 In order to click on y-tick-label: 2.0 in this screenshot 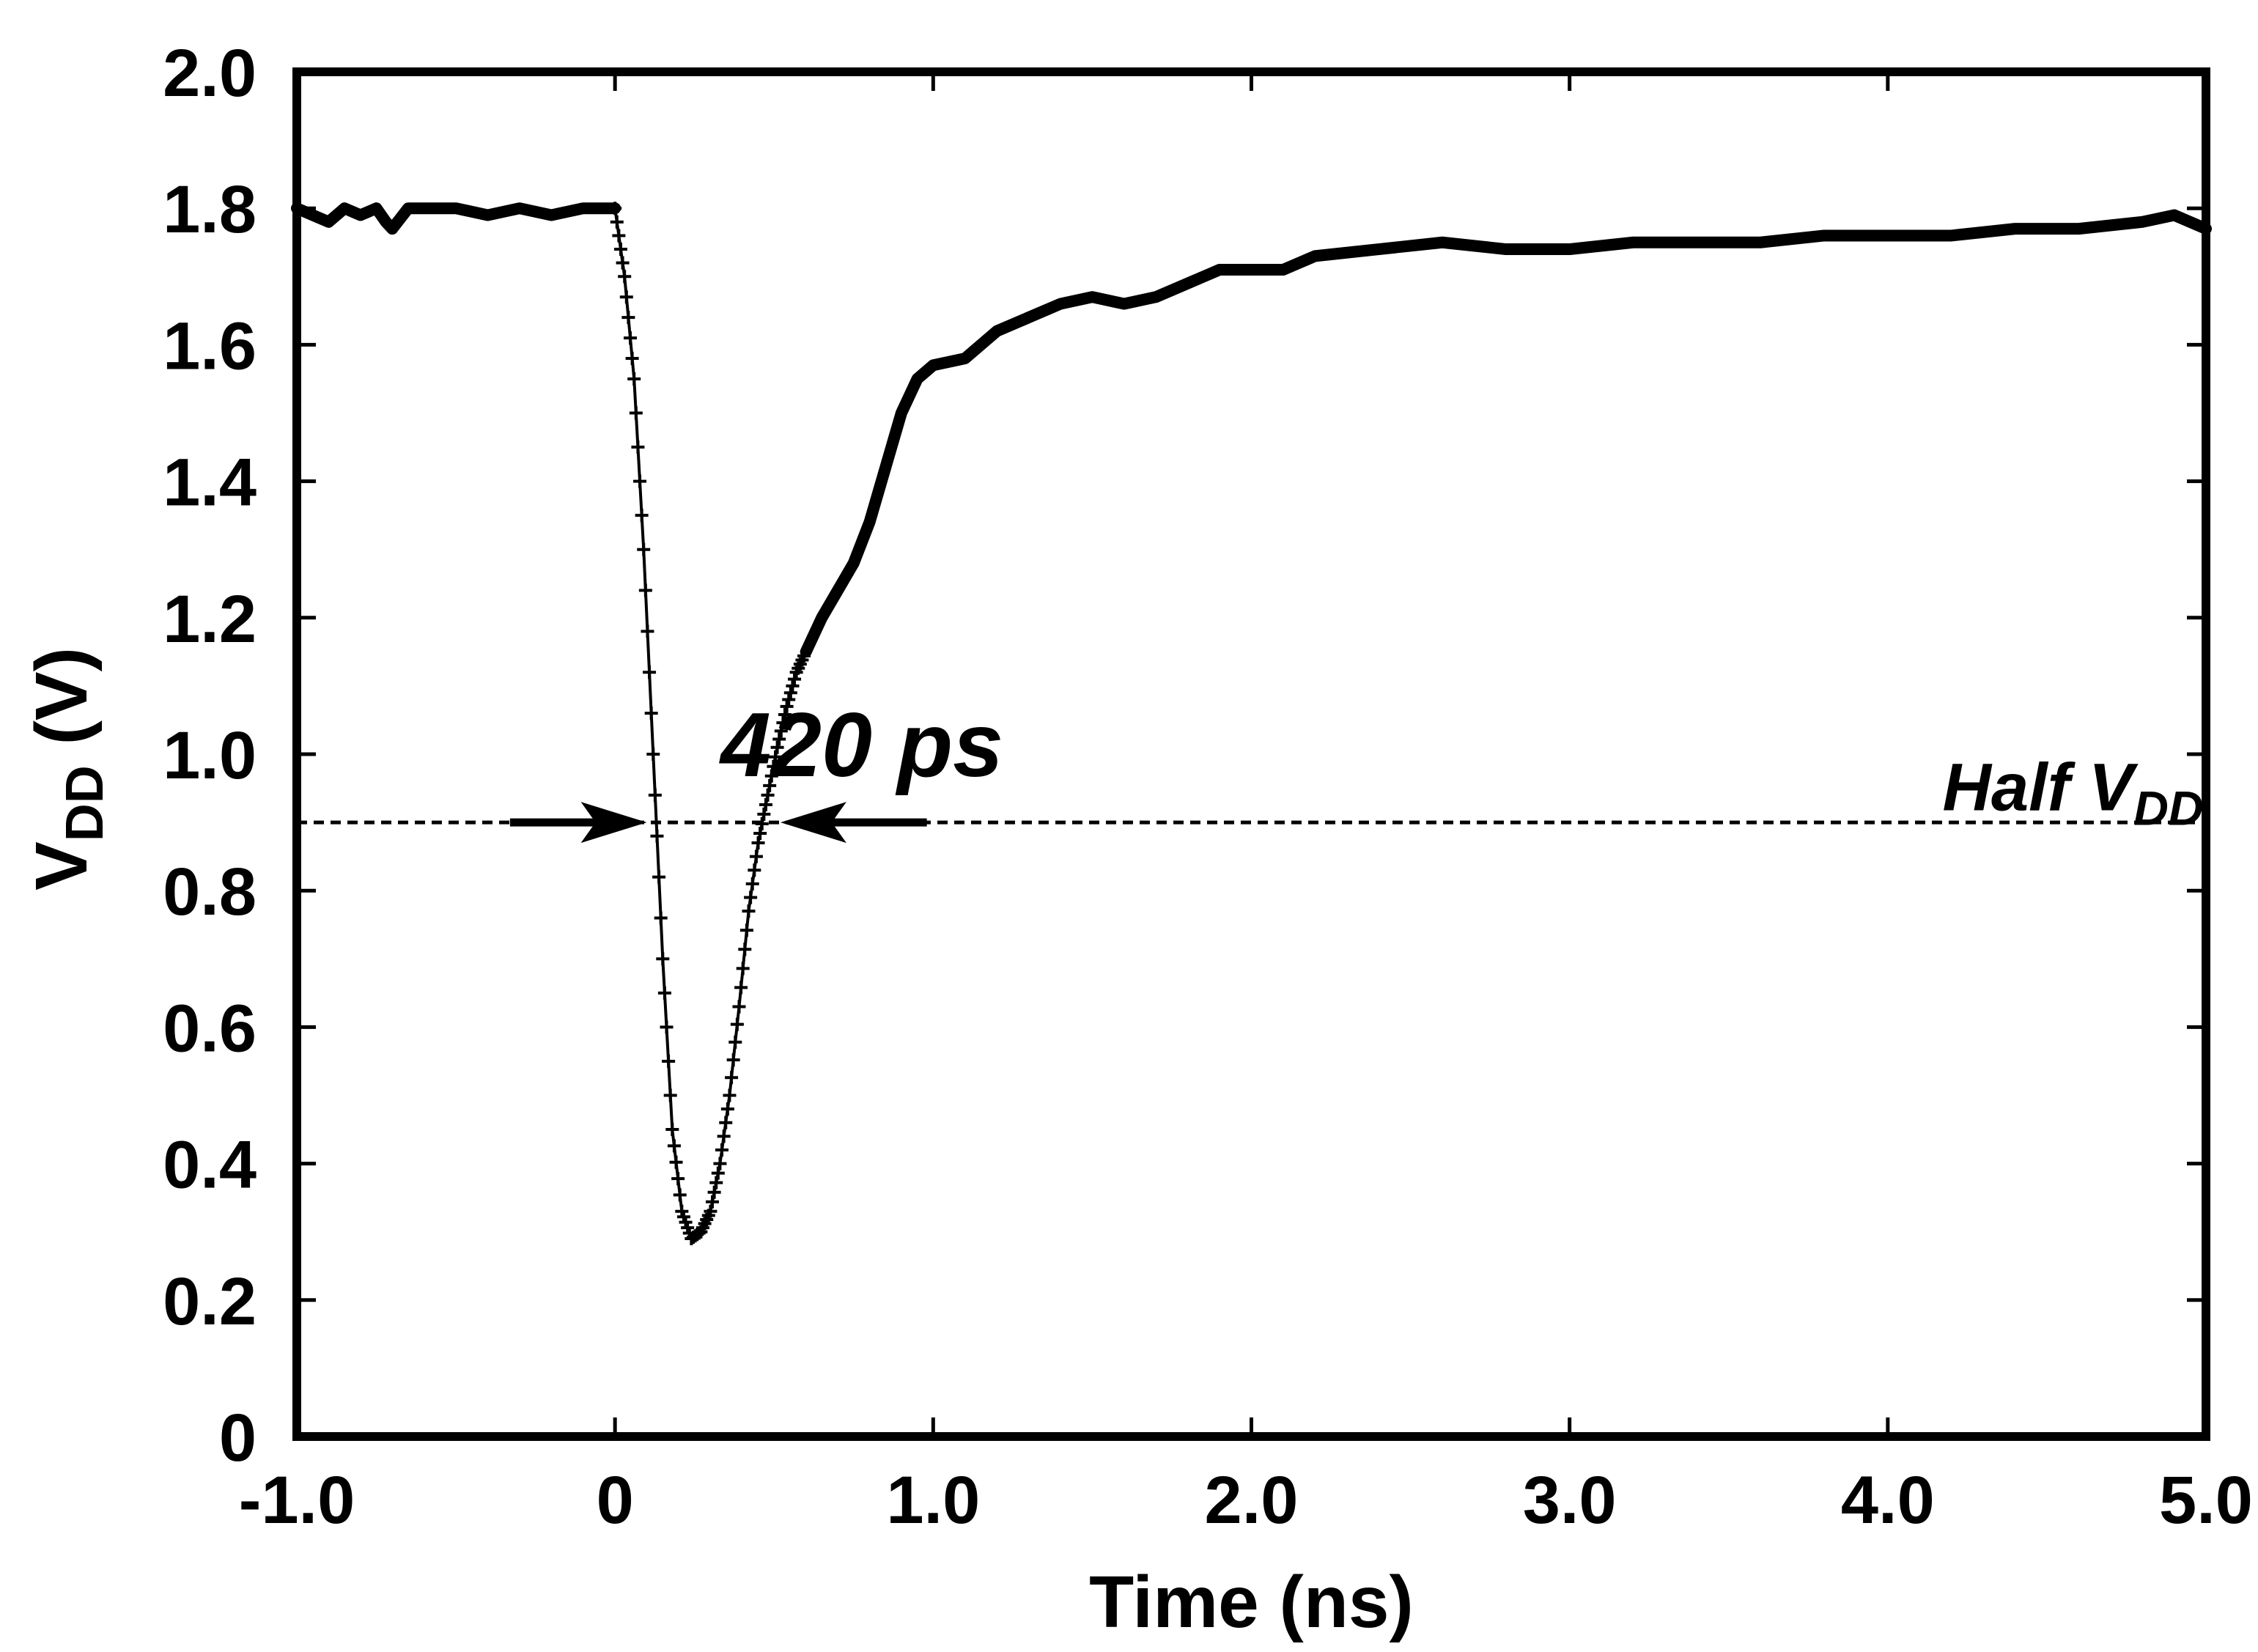, I will do `click(210, 73)`.